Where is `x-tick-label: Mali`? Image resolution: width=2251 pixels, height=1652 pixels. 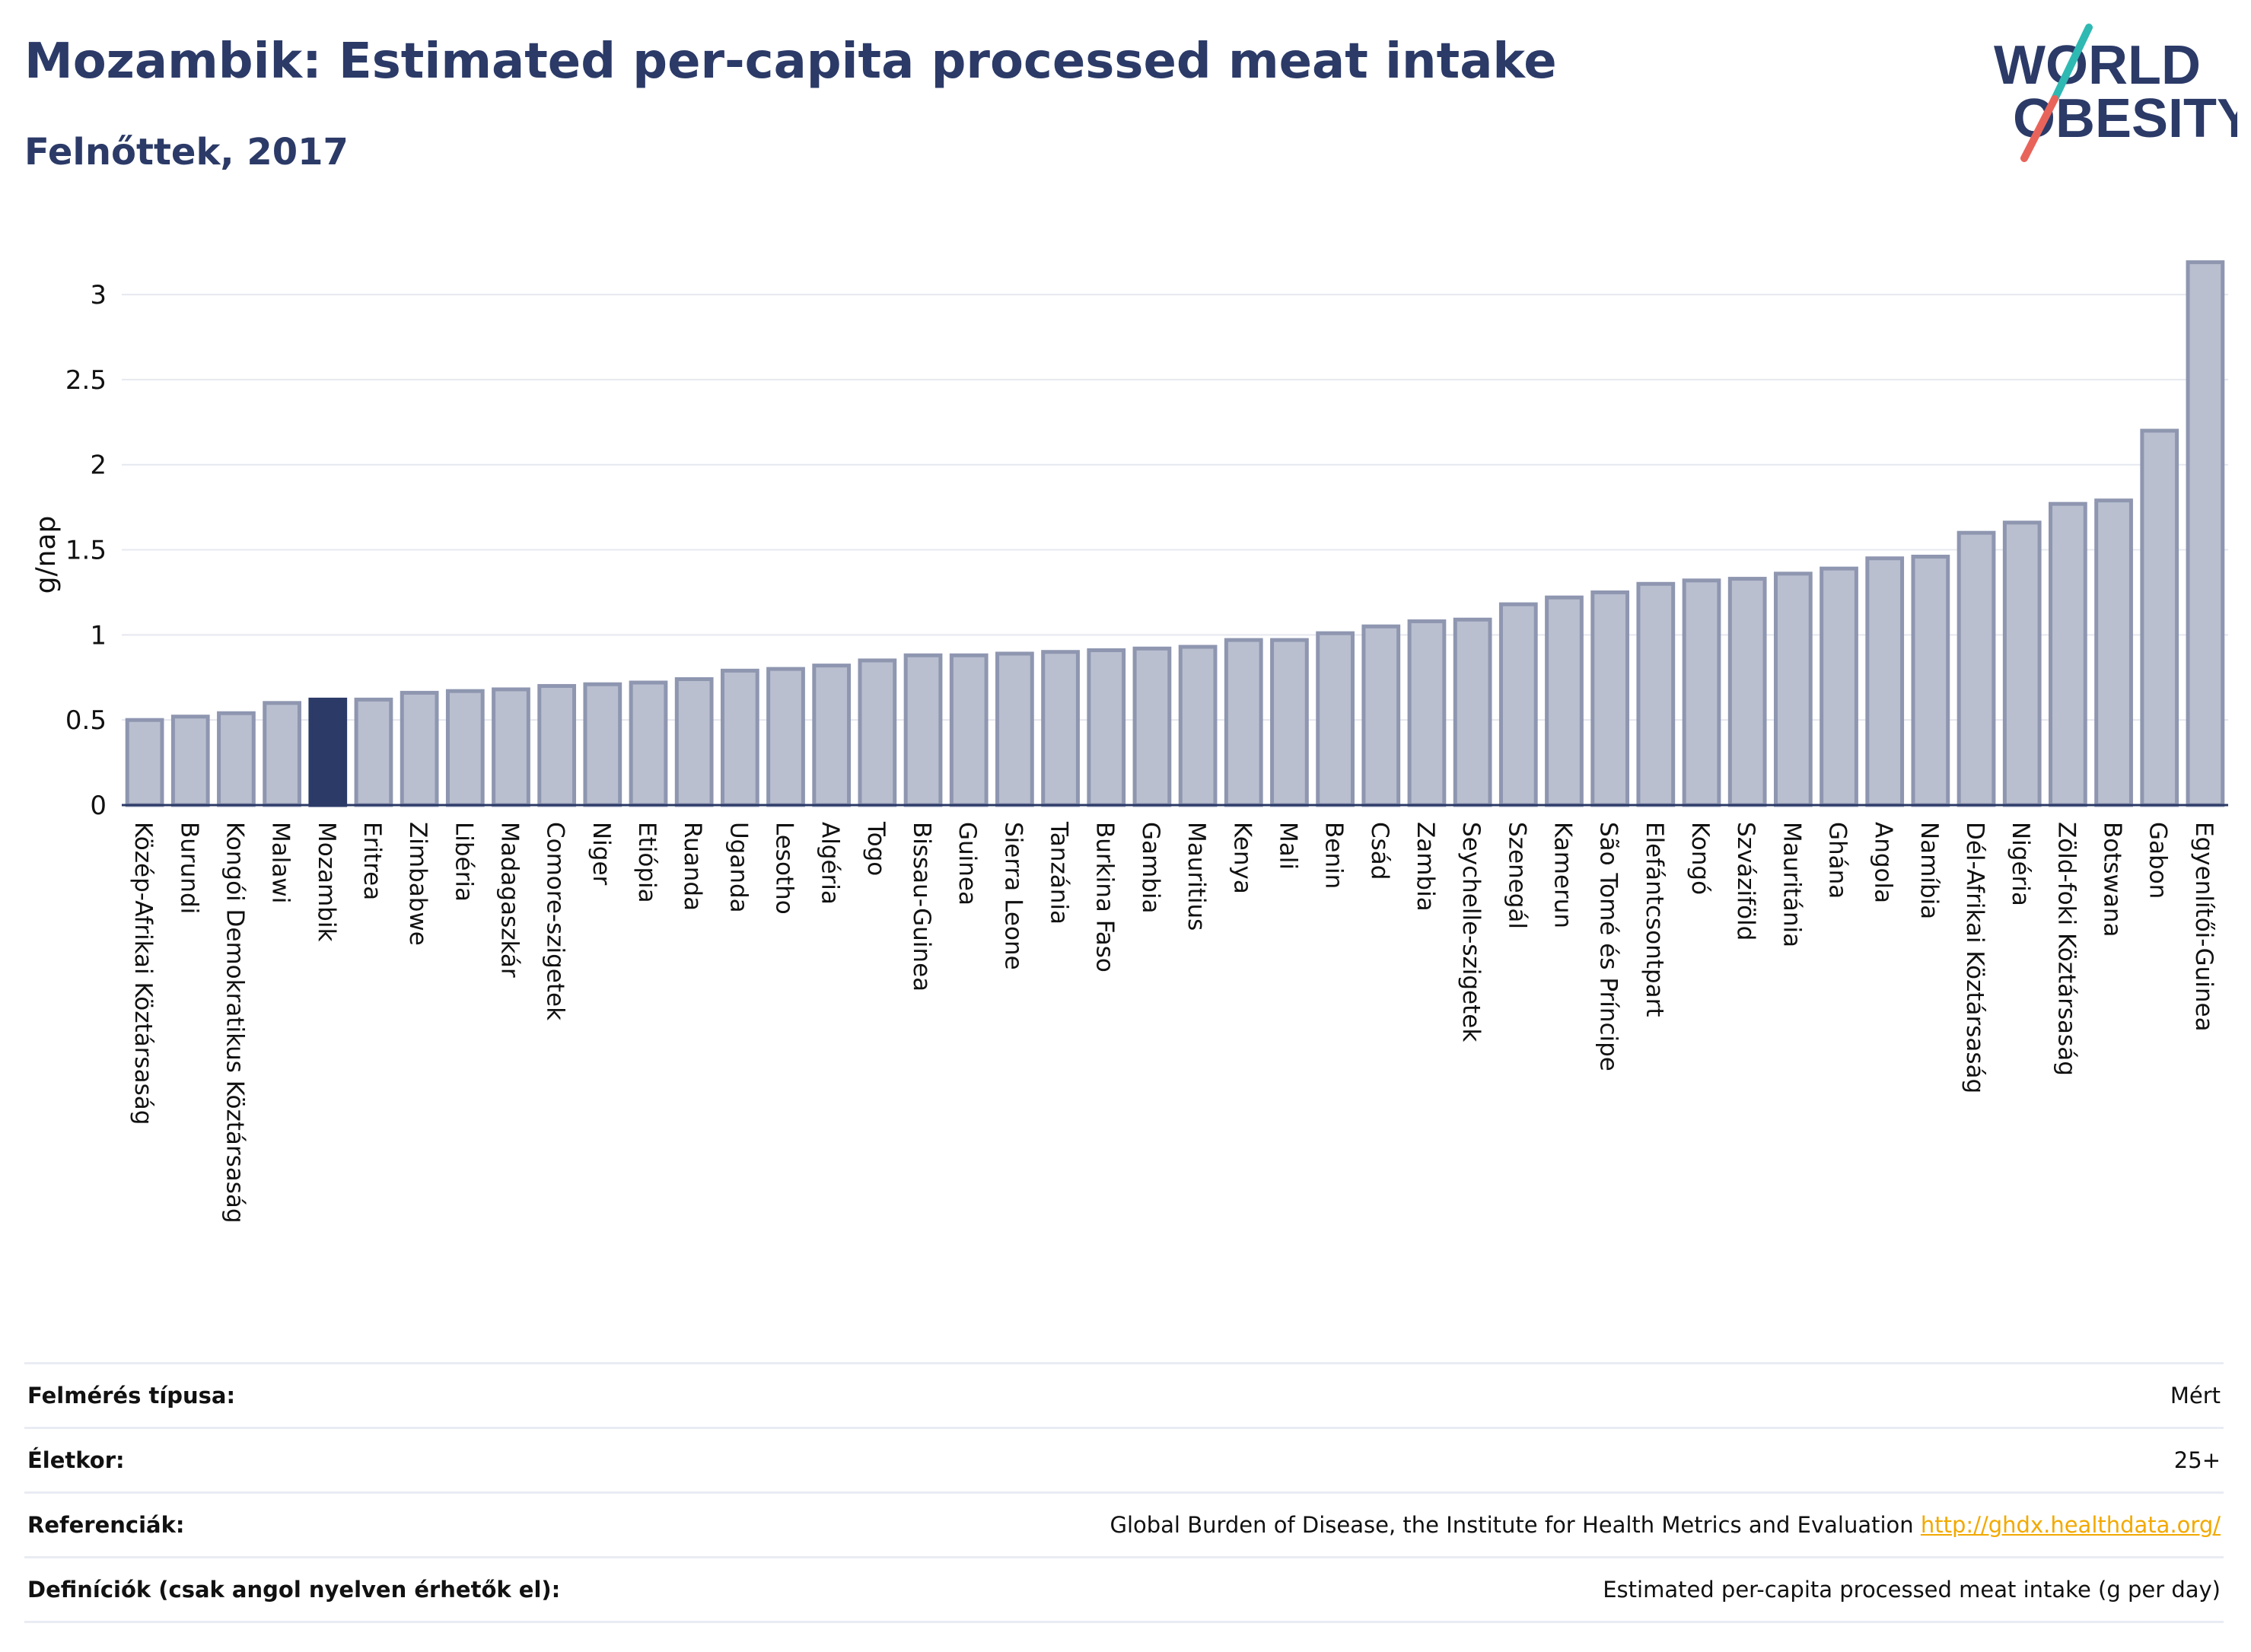
x-tick-label: Mali is located at coordinates (1287, 846).